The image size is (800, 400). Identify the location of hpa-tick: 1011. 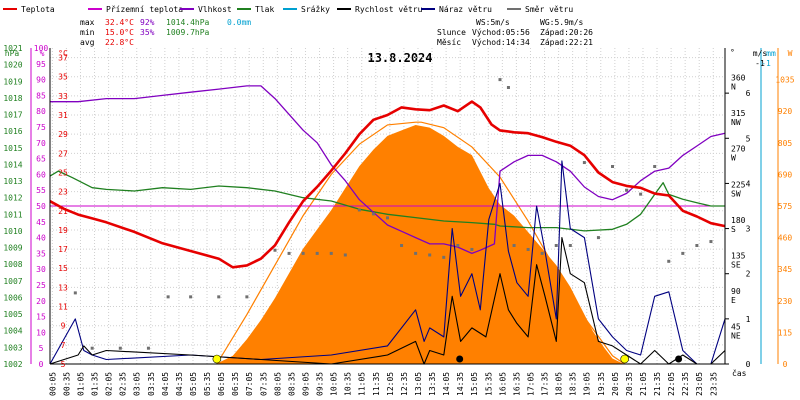
(12, 214).